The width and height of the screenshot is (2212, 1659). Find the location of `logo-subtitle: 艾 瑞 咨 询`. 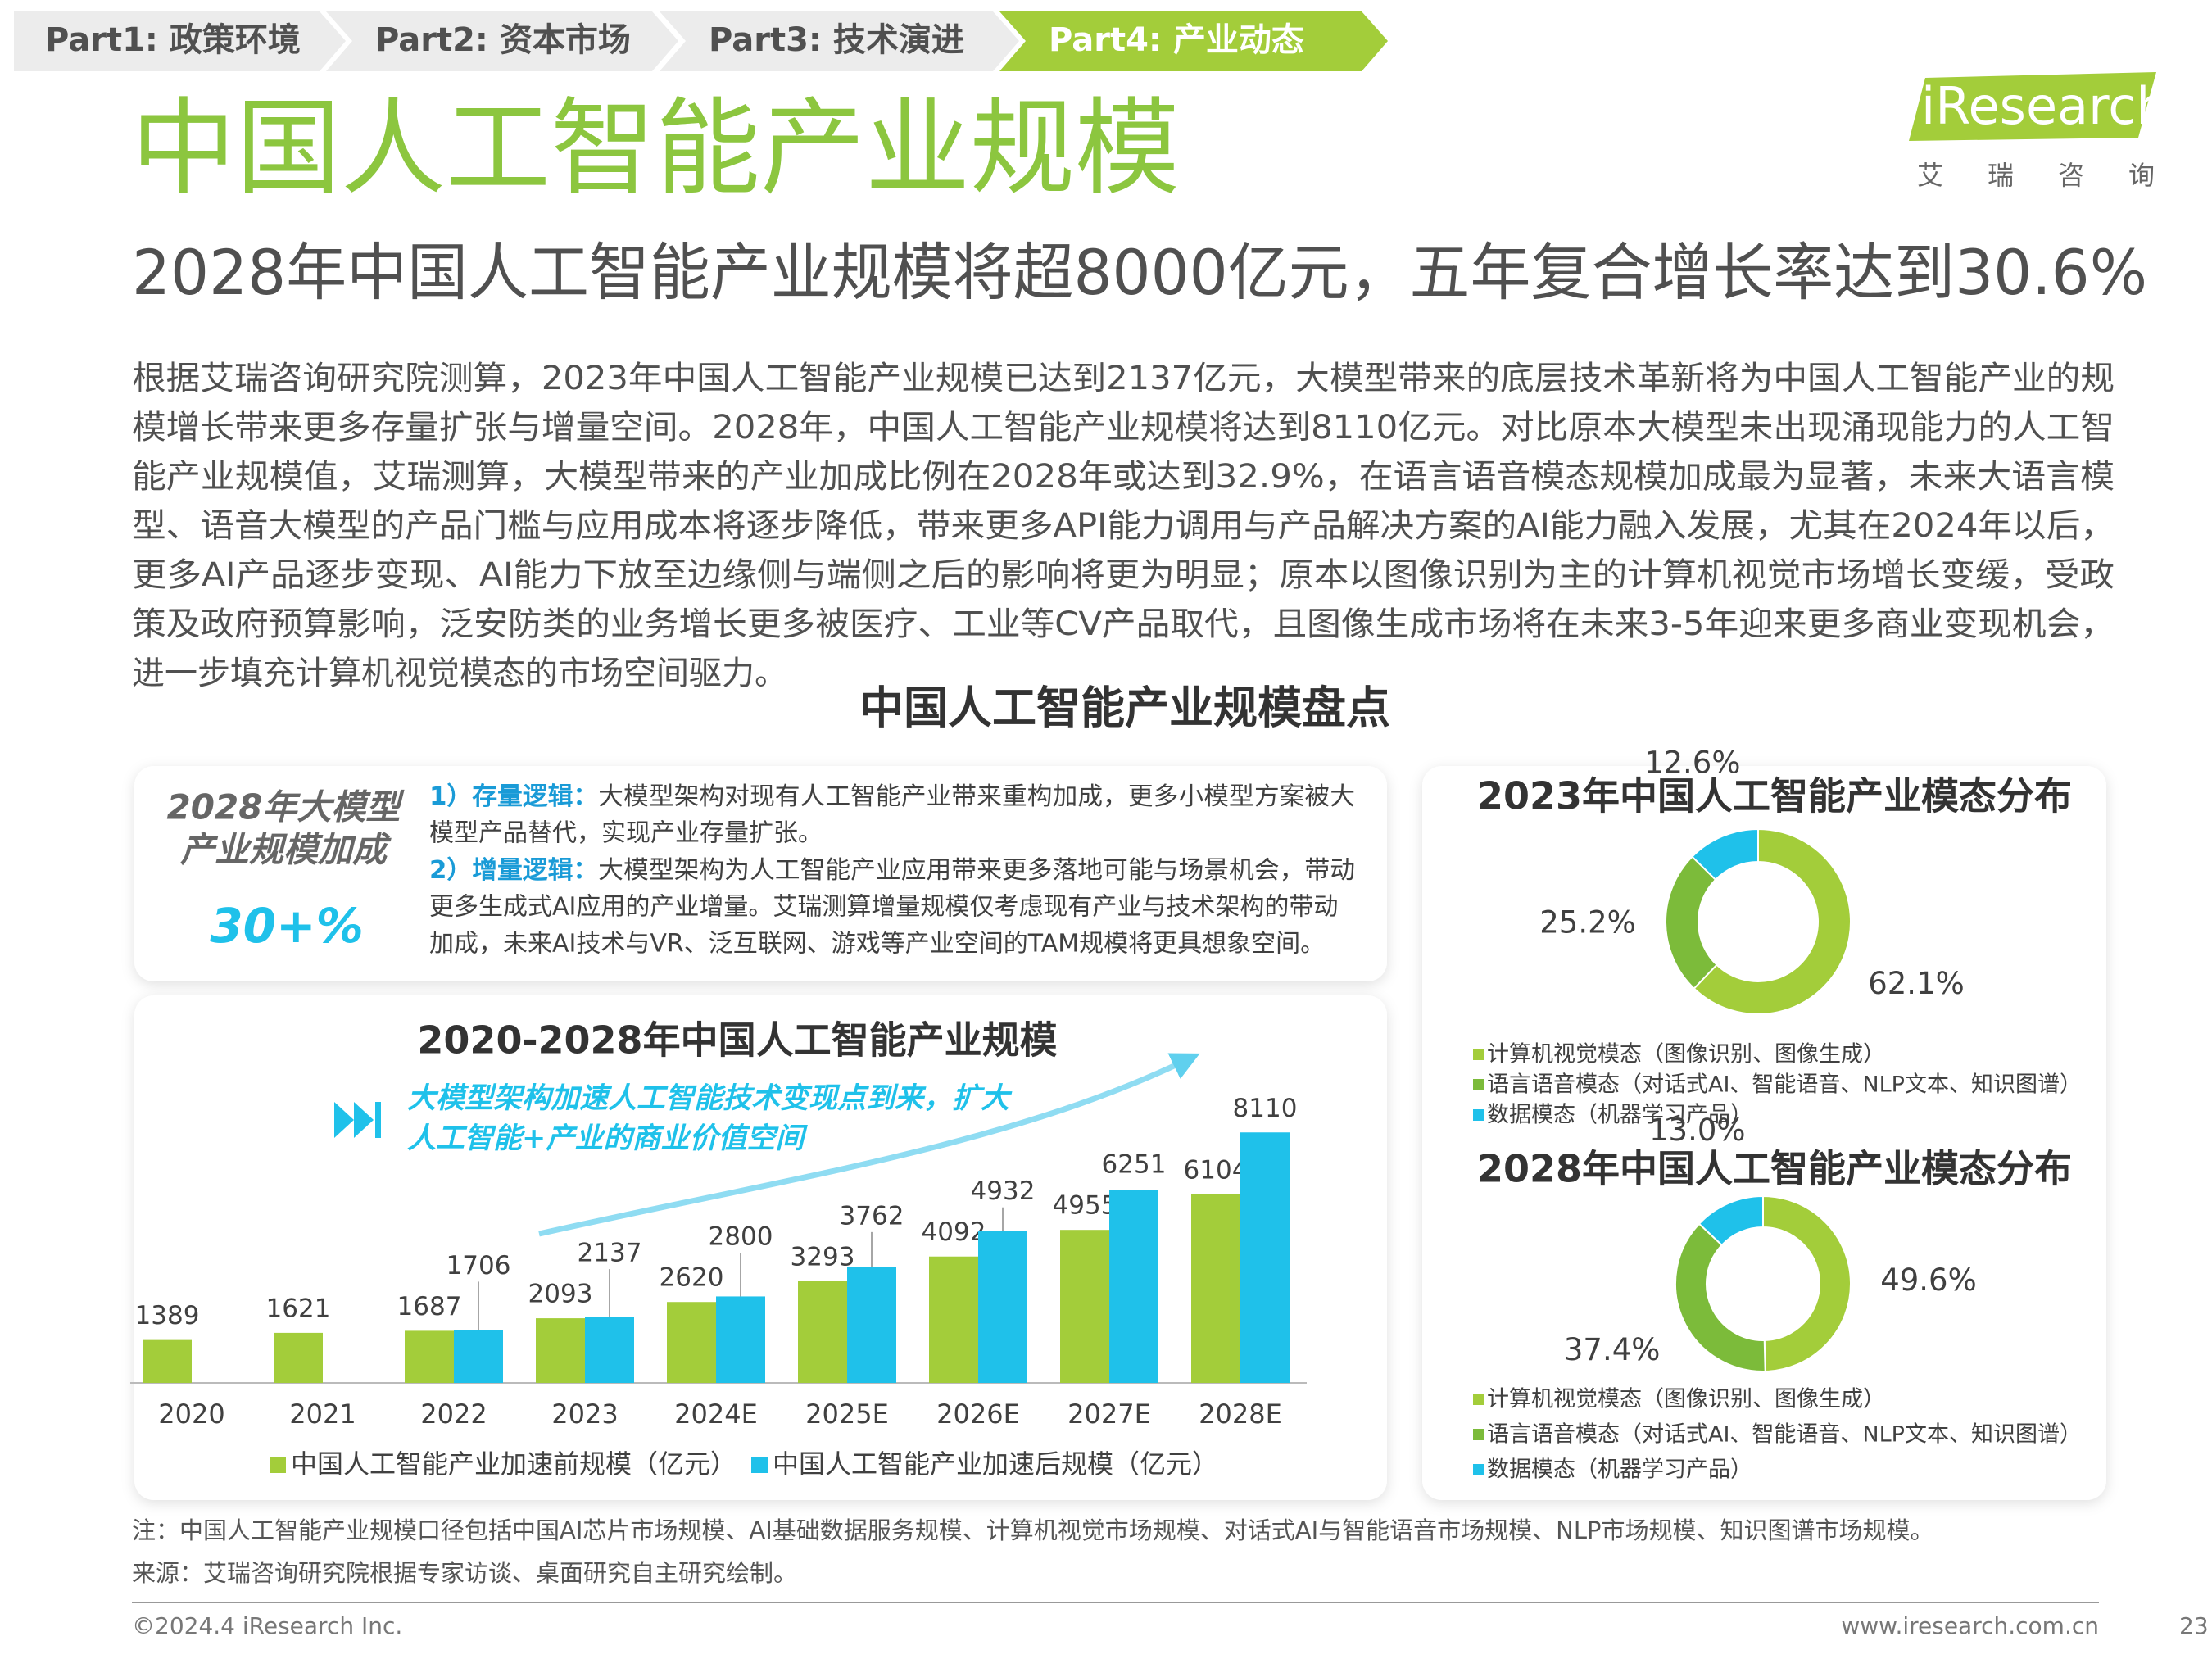

logo-subtitle: 艾 瑞 咨 询 is located at coordinates (2036, 175).